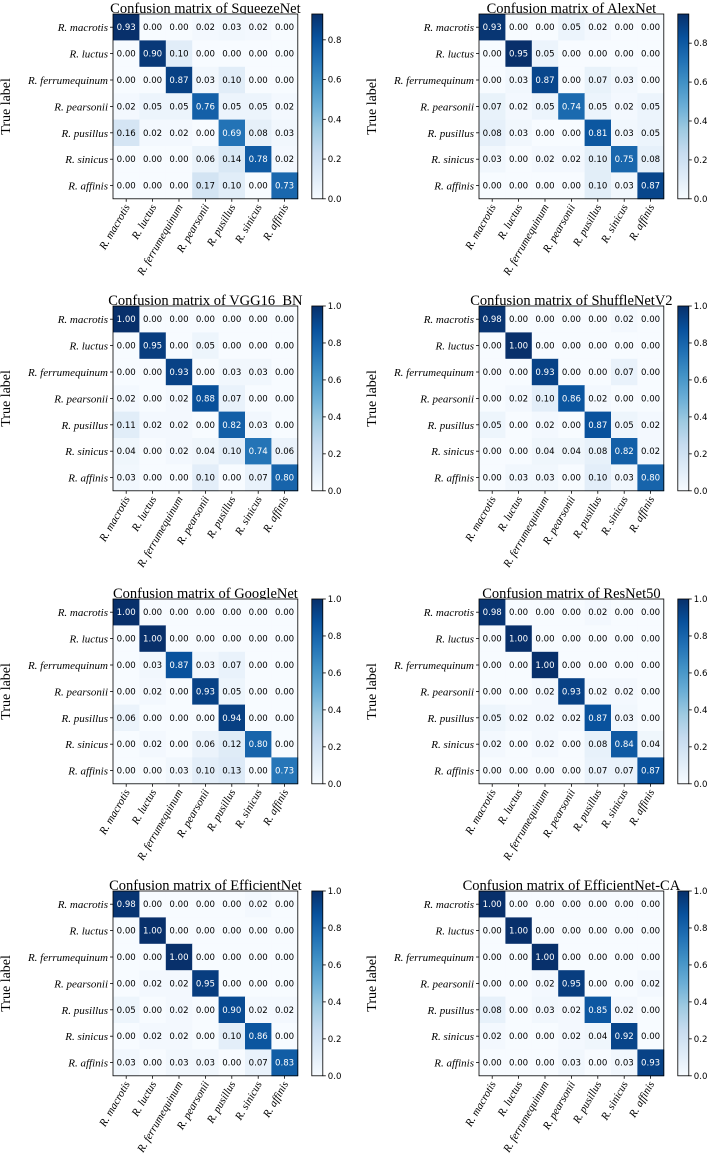 The width and height of the screenshot is (708, 1167). What do you see at coordinates (317, 691) in the screenshot?
I see `colorbar` at bounding box center [317, 691].